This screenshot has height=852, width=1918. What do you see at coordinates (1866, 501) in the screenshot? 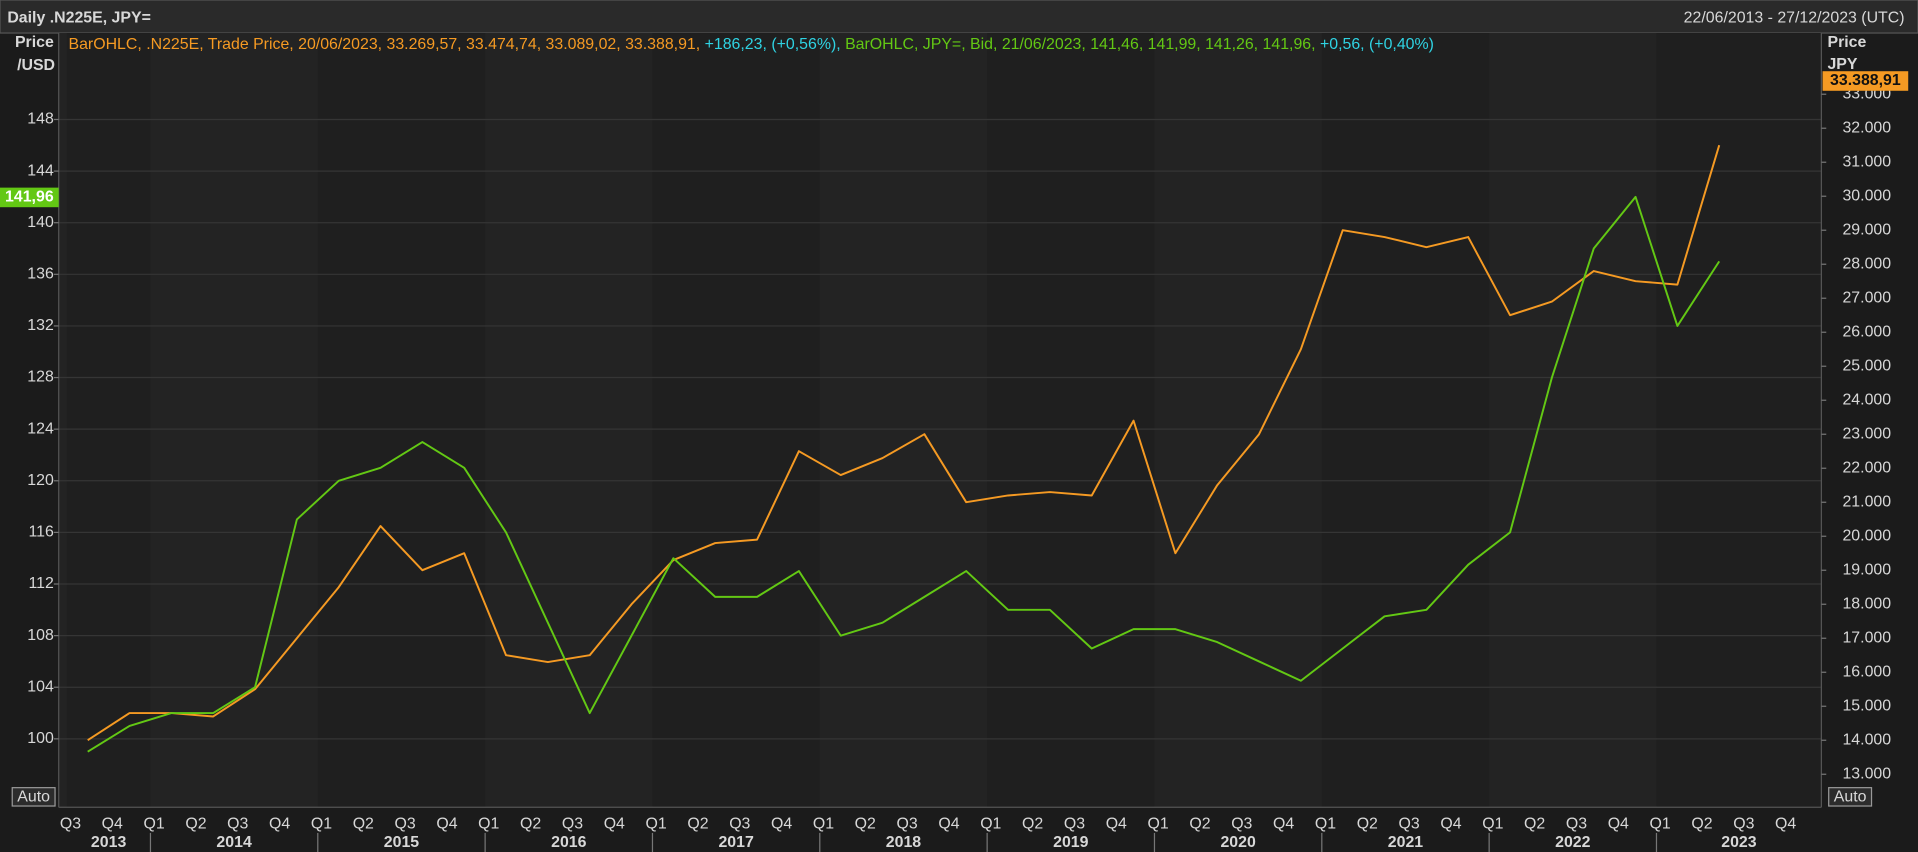
I see `y2-tick-label: 21.000` at bounding box center [1866, 501].